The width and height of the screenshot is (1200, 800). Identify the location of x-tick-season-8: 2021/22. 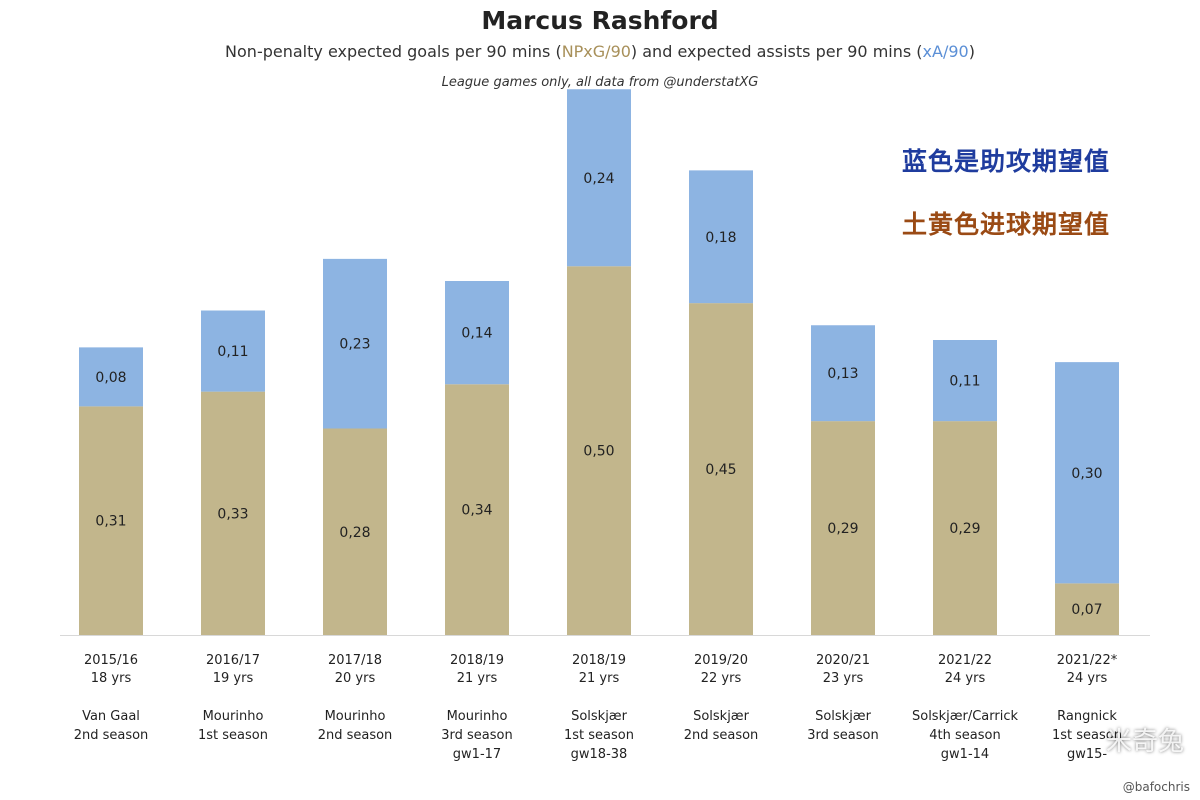
(965, 660).